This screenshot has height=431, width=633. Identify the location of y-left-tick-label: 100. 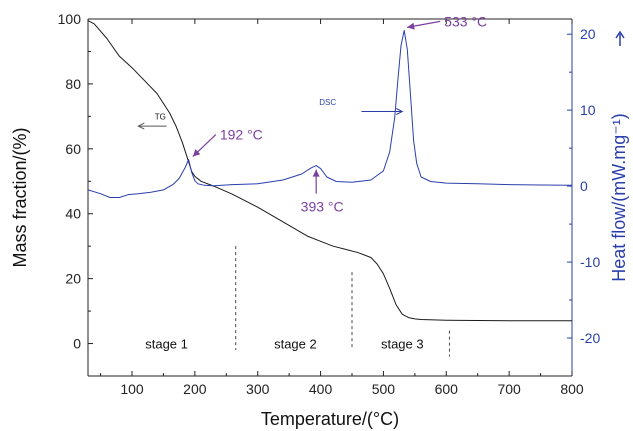
(70, 19).